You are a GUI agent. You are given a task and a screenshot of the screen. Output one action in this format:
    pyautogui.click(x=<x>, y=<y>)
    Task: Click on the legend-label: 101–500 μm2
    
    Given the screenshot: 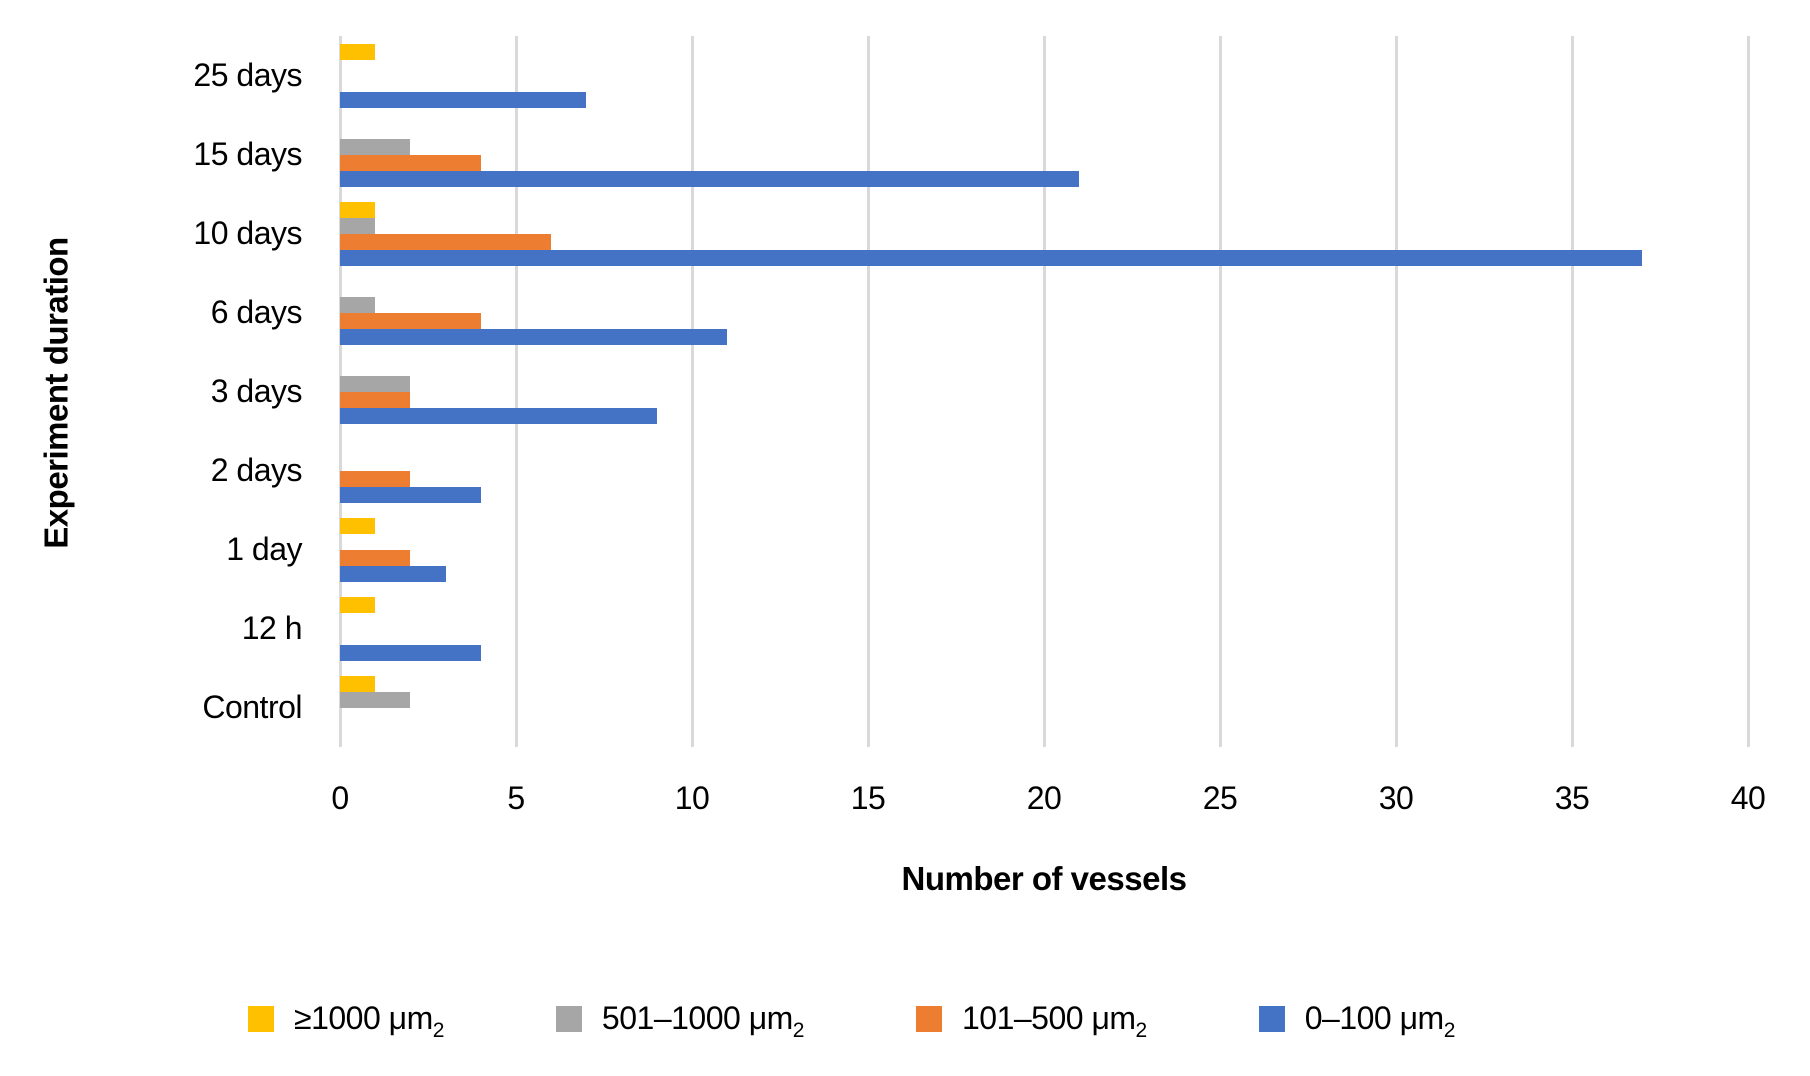 What is the action you would take?
    pyautogui.click(x=1054, y=1021)
    